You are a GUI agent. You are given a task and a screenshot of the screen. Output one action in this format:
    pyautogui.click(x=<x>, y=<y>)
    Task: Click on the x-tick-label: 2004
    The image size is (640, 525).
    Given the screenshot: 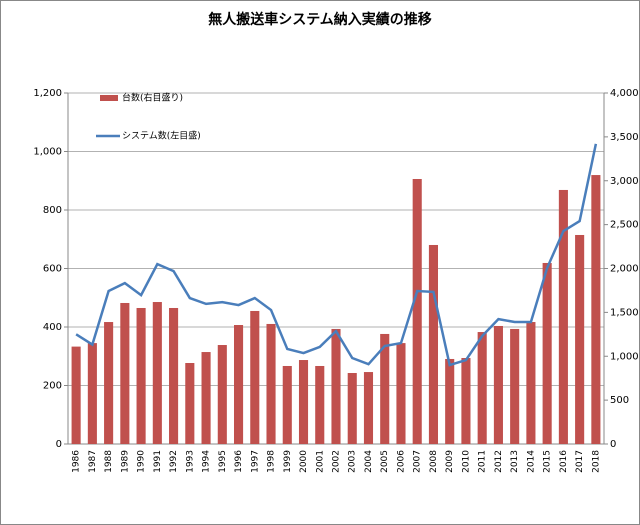 What is the action you would take?
    pyautogui.click(x=369, y=461)
    